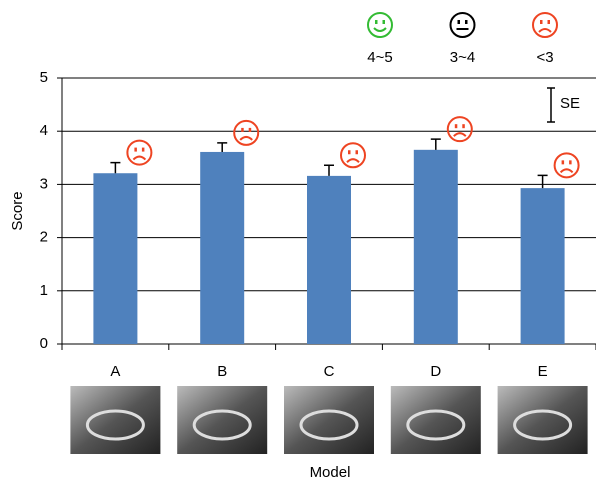  I want to click on error-legend-icon, so click(551, 105).